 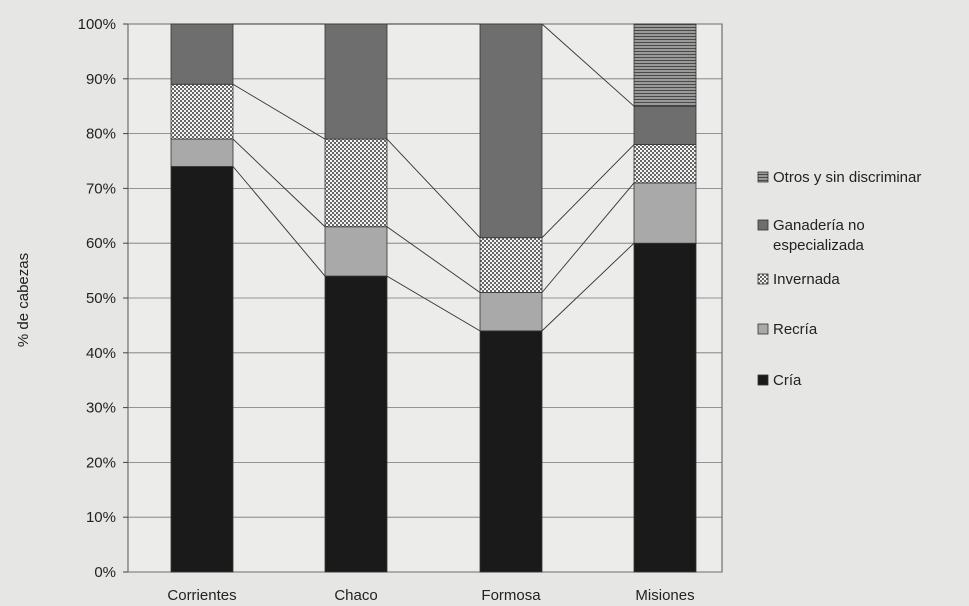 What do you see at coordinates (101, 462) in the screenshot?
I see `y-tick-label: 20%` at bounding box center [101, 462].